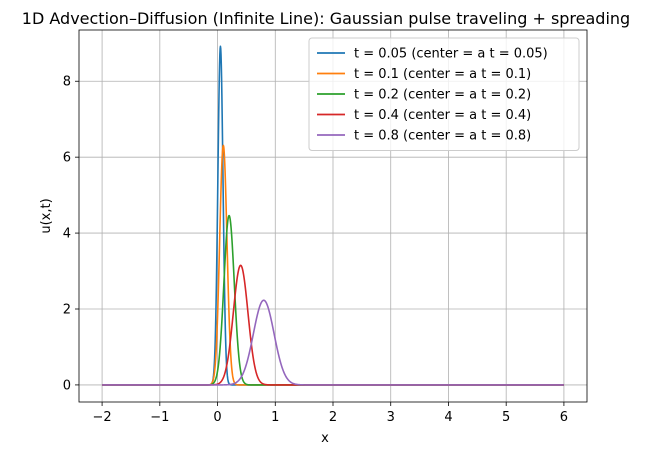 Image resolution: width=652 pixels, height=455 pixels. What do you see at coordinates (325, 438) in the screenshot?
I see `x-axis-label: x` at bounding box center [325, 438].